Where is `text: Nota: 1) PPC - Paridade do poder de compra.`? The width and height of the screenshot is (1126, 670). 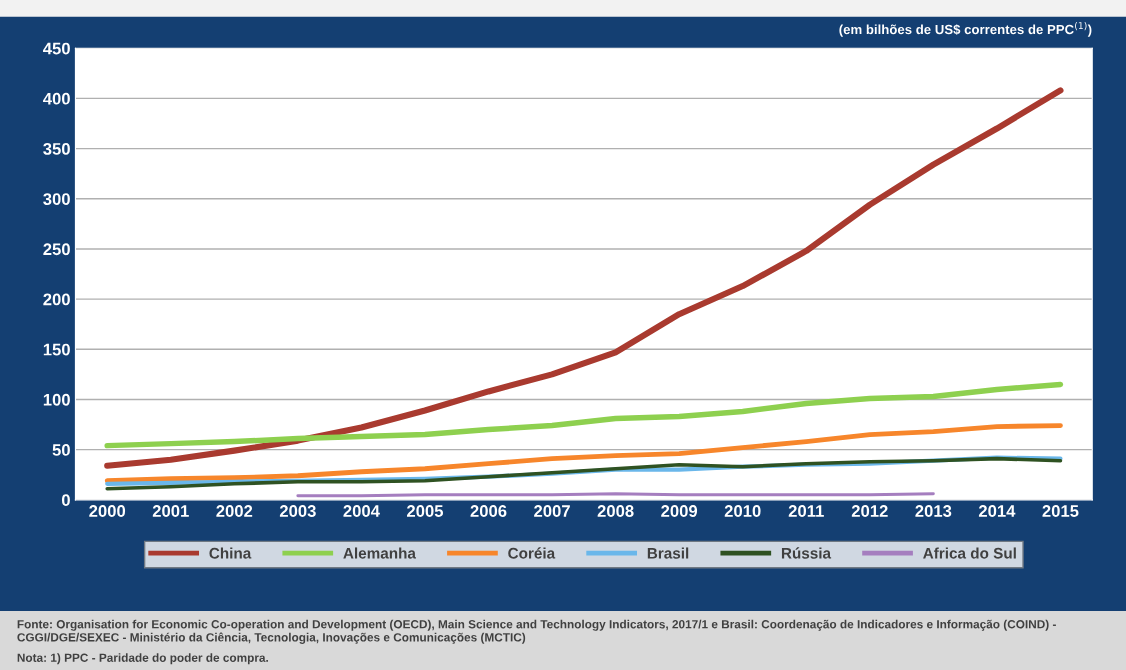 text: Nota: 1) PPC - Paridade do poder de compra. is located at coordinates (142, 659).